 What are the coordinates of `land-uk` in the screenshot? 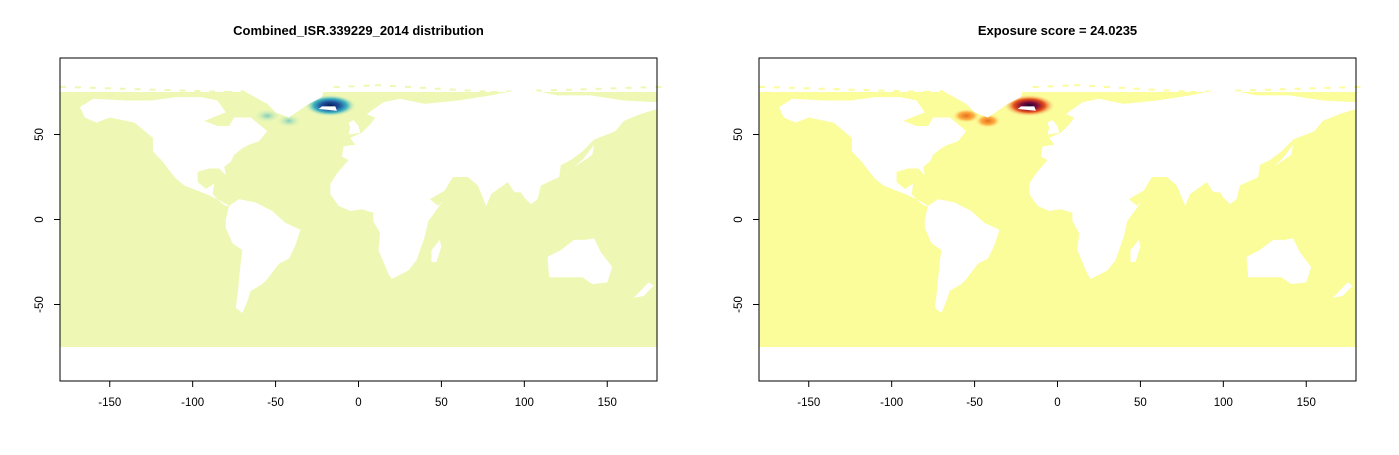 It's located at (1053, 127).